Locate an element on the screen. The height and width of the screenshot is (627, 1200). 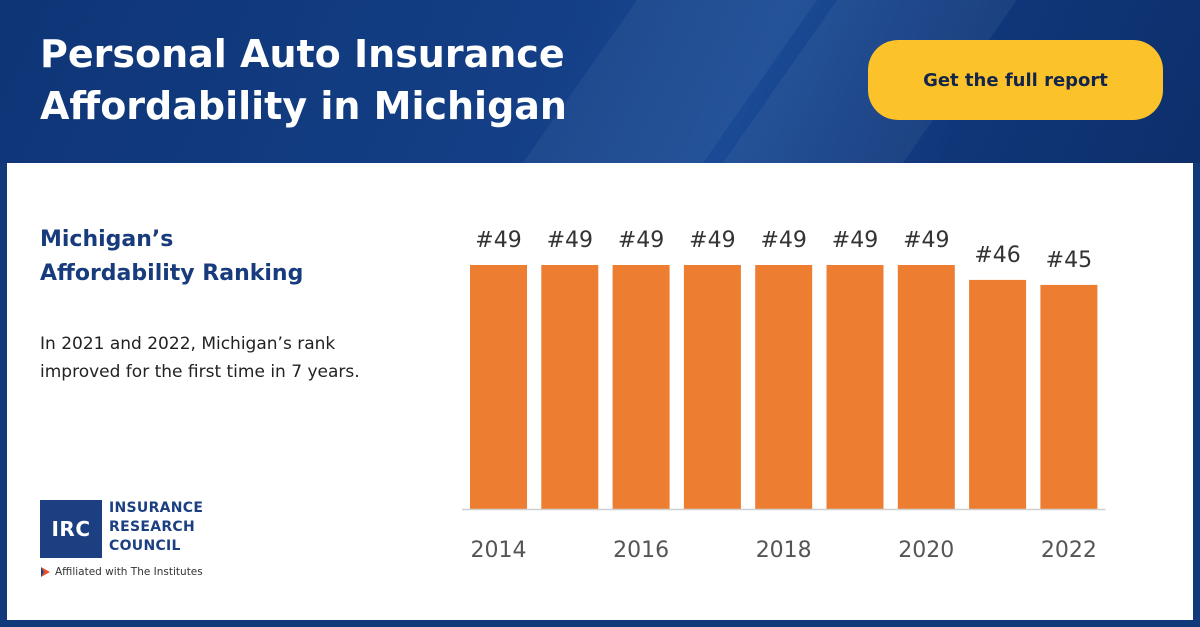
section-heading: Michigan’s Affordability Ranking is located at coordinates (171, 257).